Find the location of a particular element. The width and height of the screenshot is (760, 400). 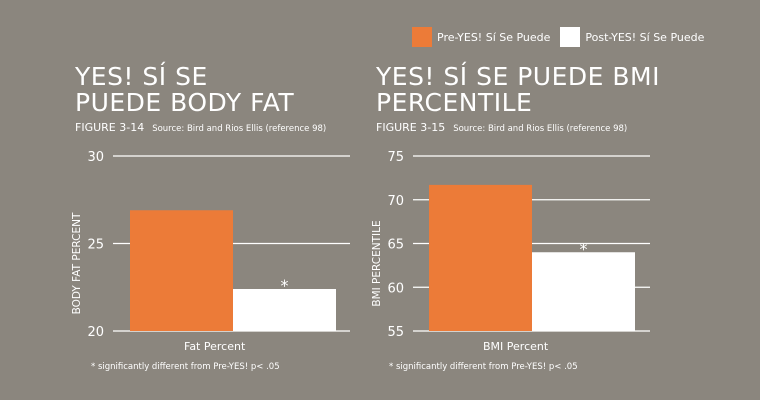

y-tick-label: 70 is located at coordinates (395, 201).